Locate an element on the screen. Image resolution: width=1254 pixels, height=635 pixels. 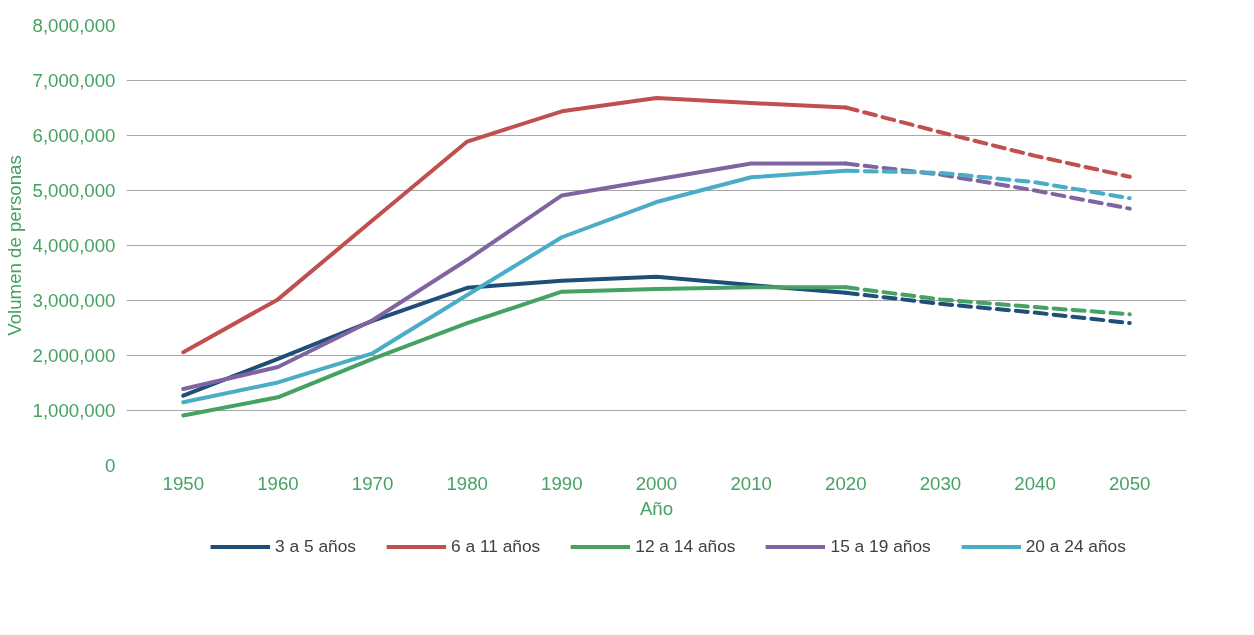
y-tick-label: 8,000,000 is located at coordinates (74, 25).